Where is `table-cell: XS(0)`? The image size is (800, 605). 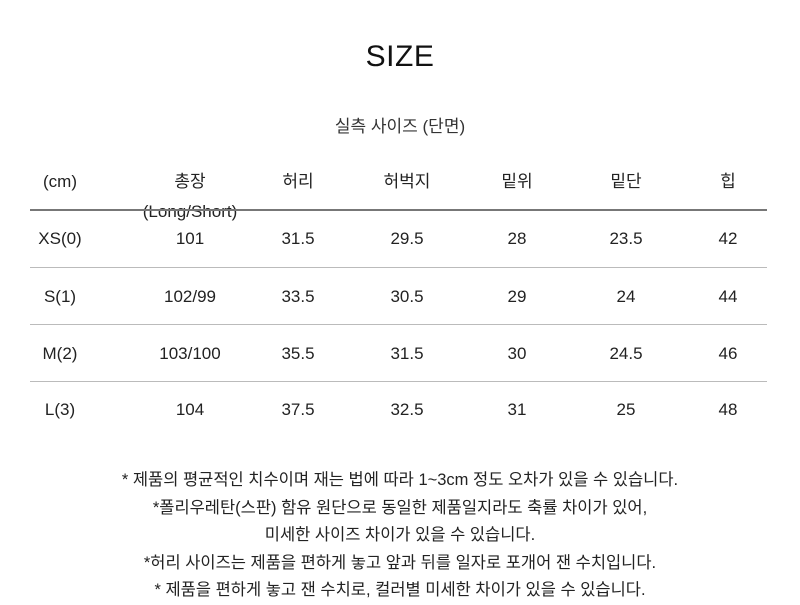 table-cell: XS(0) is located at coordinates (60, 238).